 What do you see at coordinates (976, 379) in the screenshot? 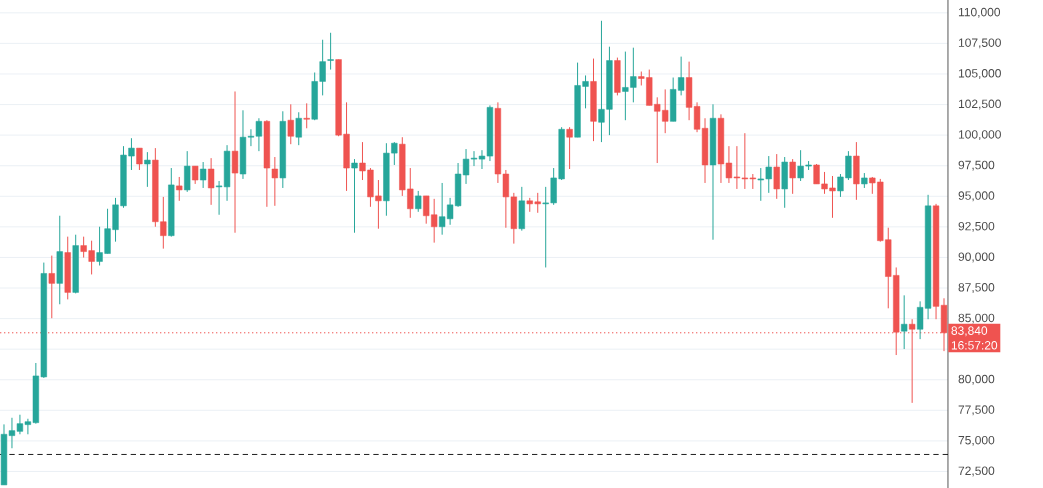
I see `y-tick-label: 80,000` at bounding box center [976, 379].